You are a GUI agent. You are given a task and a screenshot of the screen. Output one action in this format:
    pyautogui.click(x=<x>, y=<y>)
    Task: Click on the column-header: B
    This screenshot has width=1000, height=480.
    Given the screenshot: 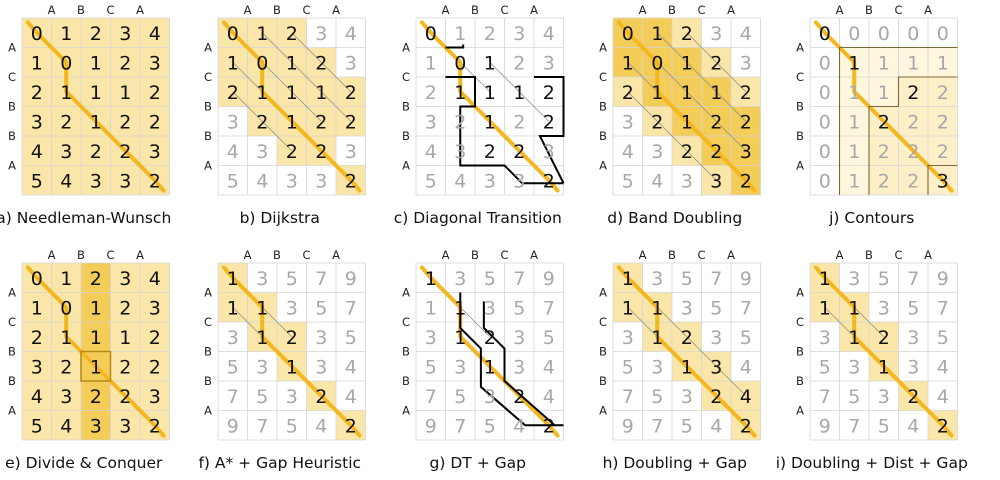 What is the action you would take?
    pyautogui.click(x=869, y=10)
    